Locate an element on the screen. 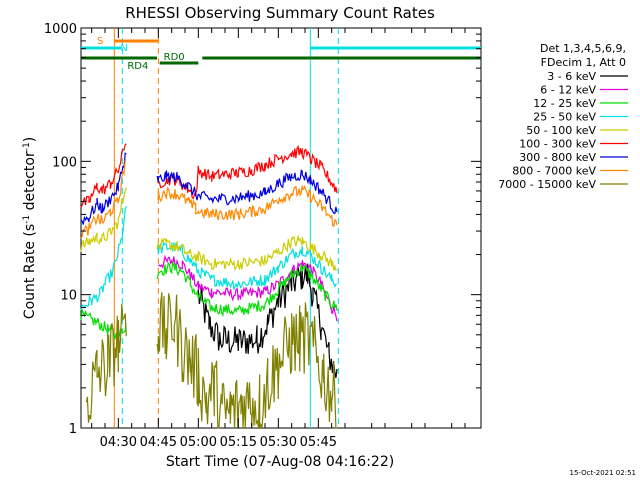 Image resolution: width=640 pixels, height=480 pixels. legend-label-8: 7000 - 15000 keV is located at coordinates (547, 184).